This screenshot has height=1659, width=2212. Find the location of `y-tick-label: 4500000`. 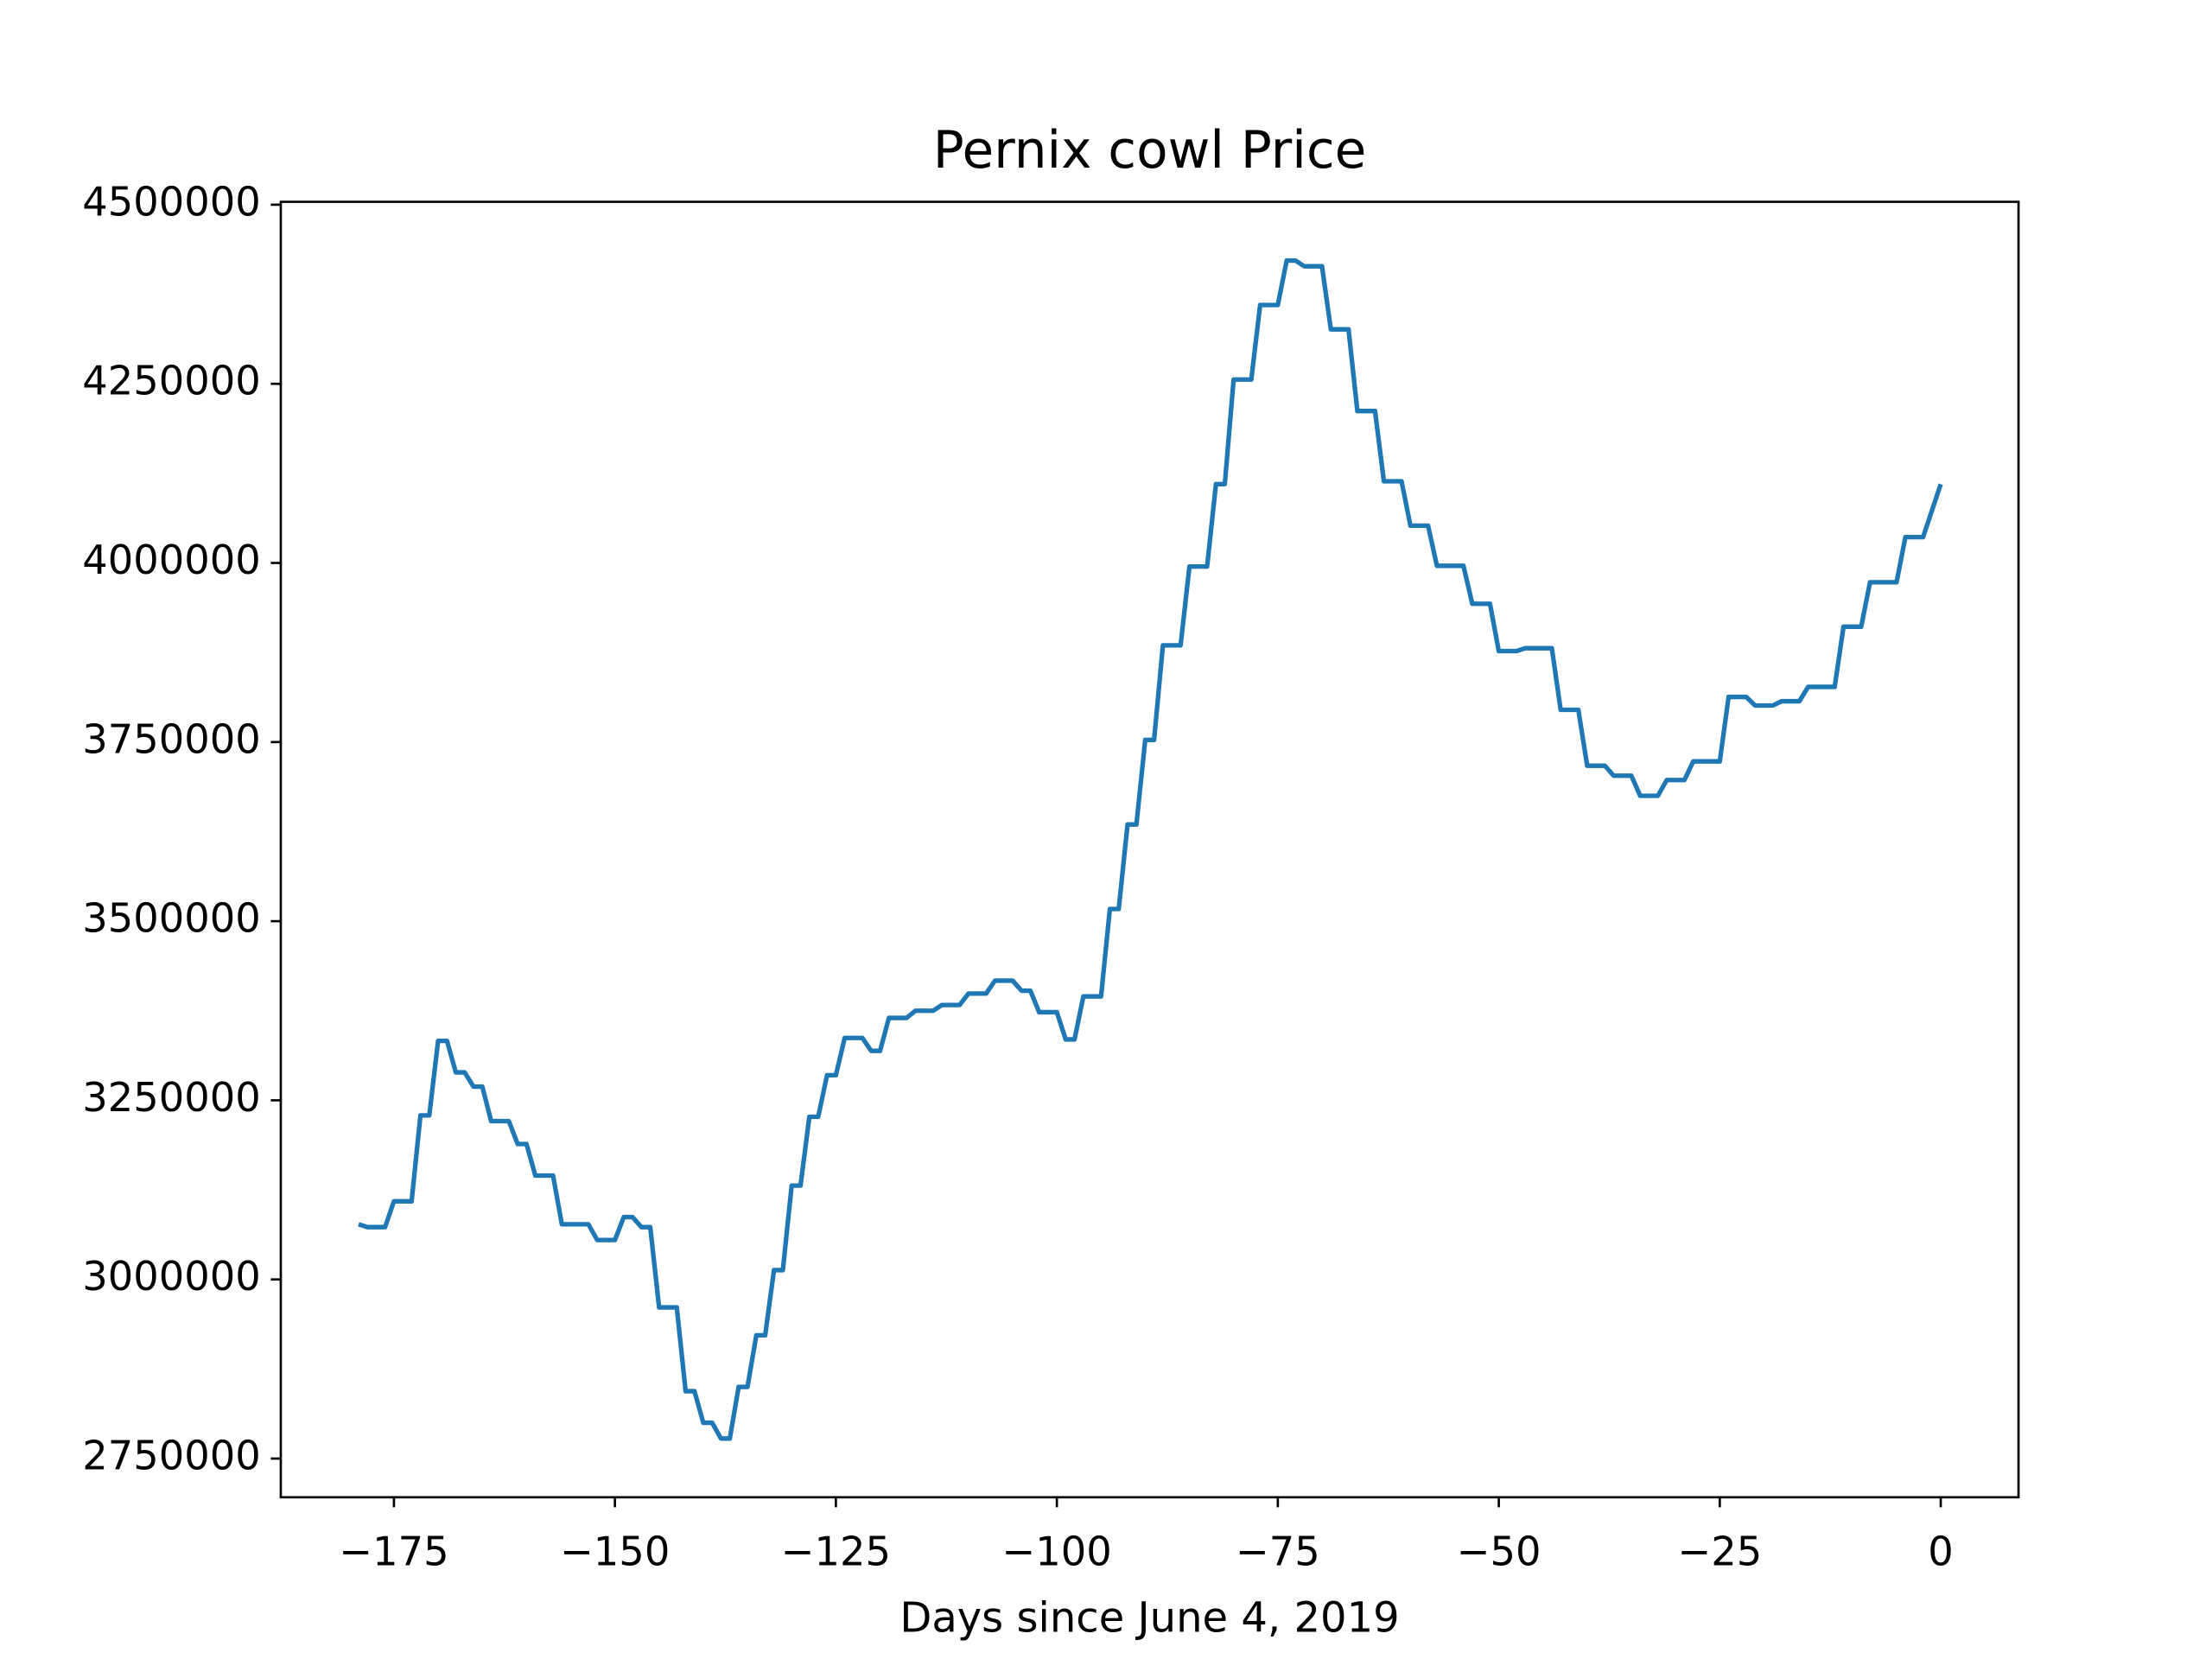

y-tick-label: 4500000 is located at coordinates (171, 201).